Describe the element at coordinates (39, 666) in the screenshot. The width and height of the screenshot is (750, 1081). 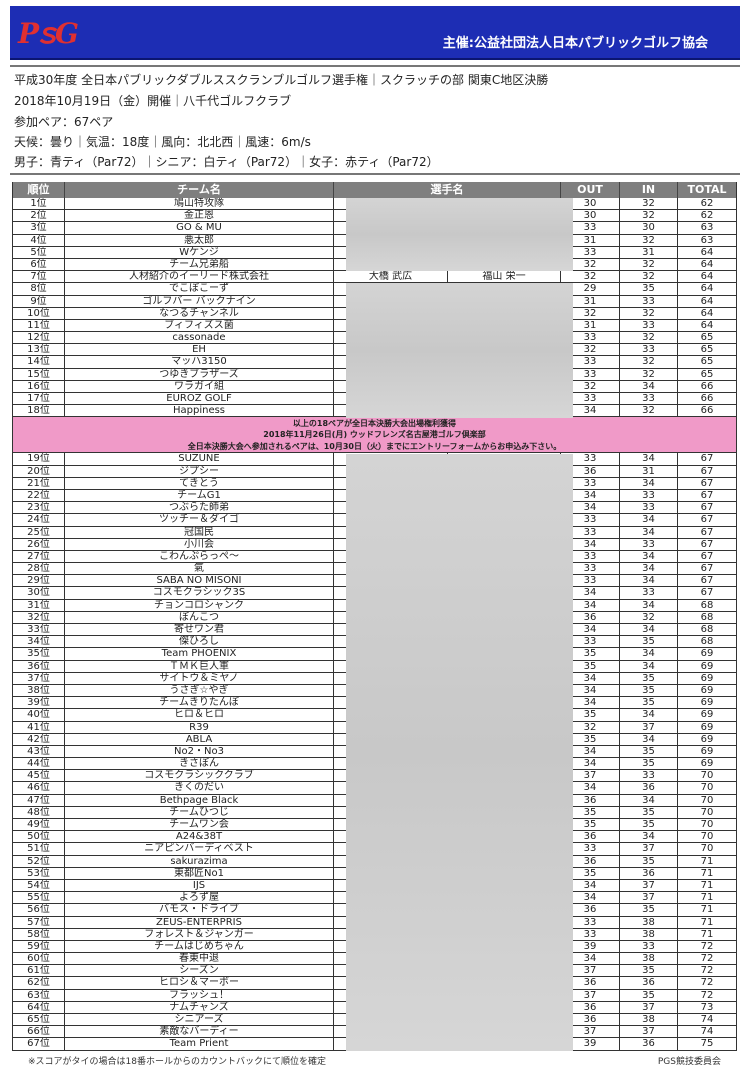
I see `rank-cell: 36位` at that location.